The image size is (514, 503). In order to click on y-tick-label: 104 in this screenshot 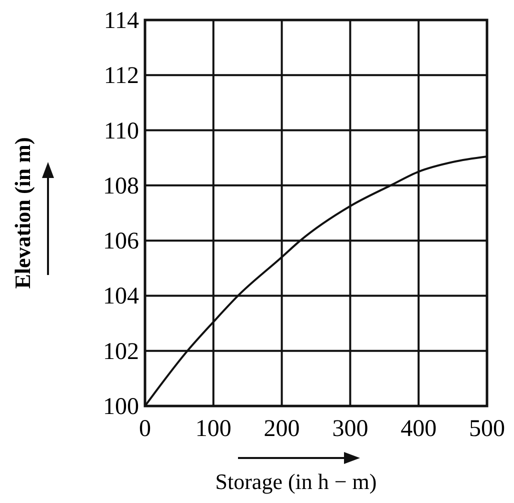, I will do `click(121, 297)`.